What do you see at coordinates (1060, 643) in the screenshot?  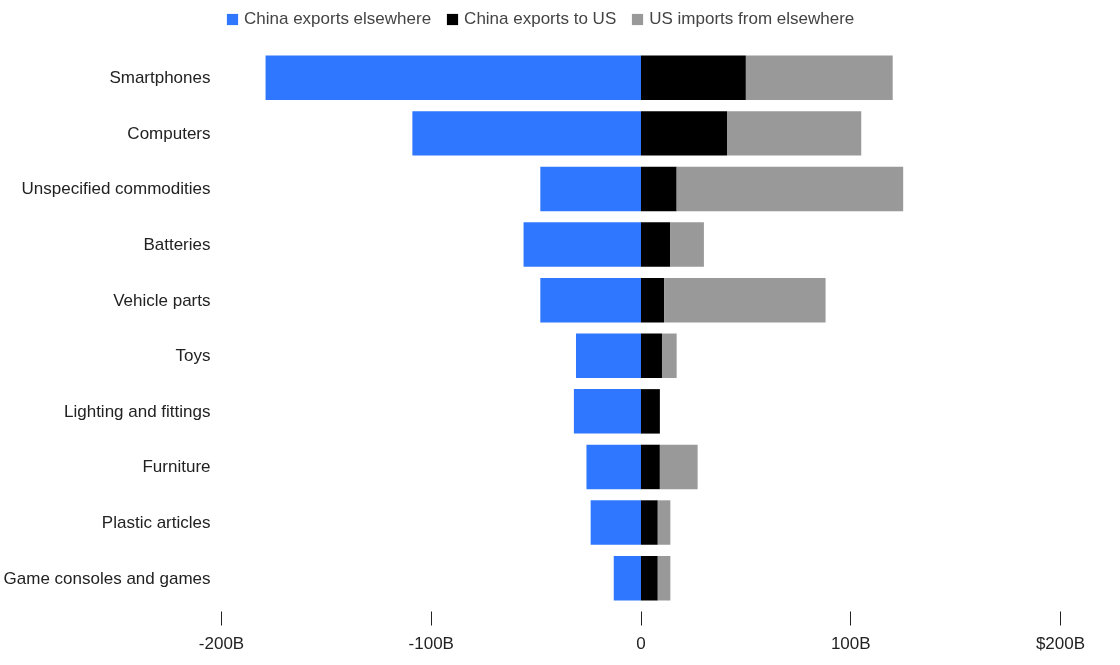 I see `x-tick-label: $200B` at bounding box center [1060, 643].